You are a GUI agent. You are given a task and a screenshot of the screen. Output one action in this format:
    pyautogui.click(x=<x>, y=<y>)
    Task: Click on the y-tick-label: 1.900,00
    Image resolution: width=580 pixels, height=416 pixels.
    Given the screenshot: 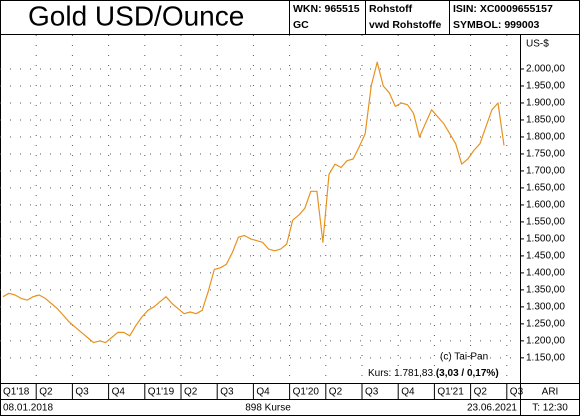 What is the action you would take?
    pyautogui.click(x=545, y=103)
    